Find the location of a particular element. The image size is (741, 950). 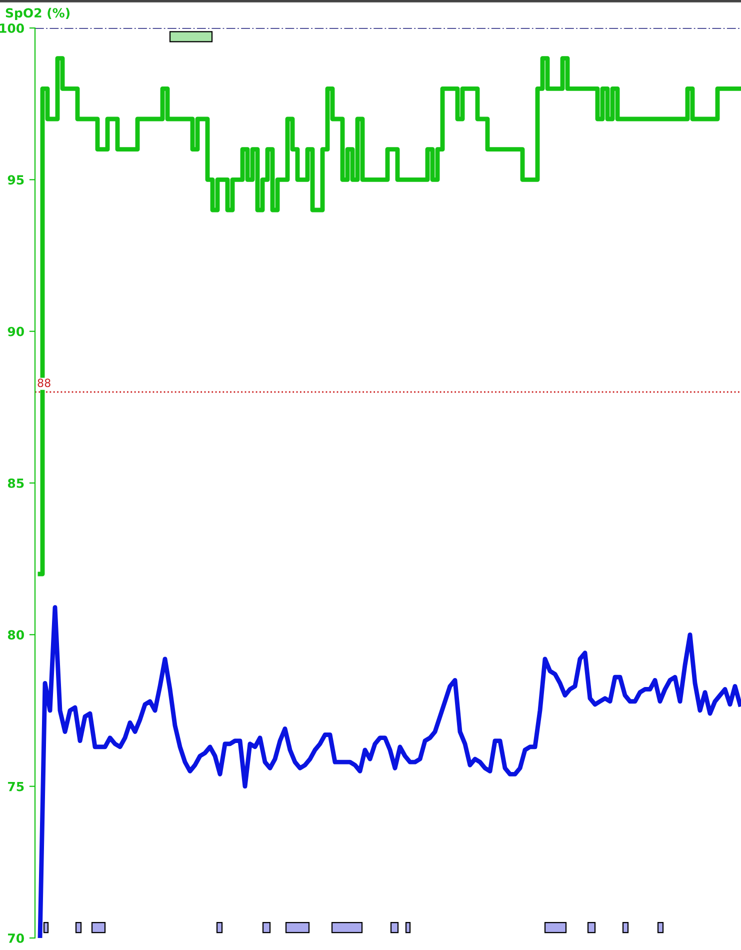

y-tick-label: 70 is located at coordinates (16, 938).